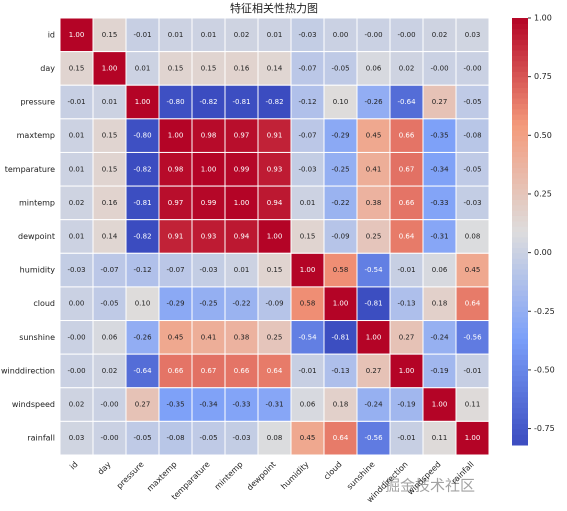 The width and height of the screenshot is (567, 511). Describe the element at coordinates (430, 486) in the screenshot. I see `watermark: 掘金技术社区` at that location.